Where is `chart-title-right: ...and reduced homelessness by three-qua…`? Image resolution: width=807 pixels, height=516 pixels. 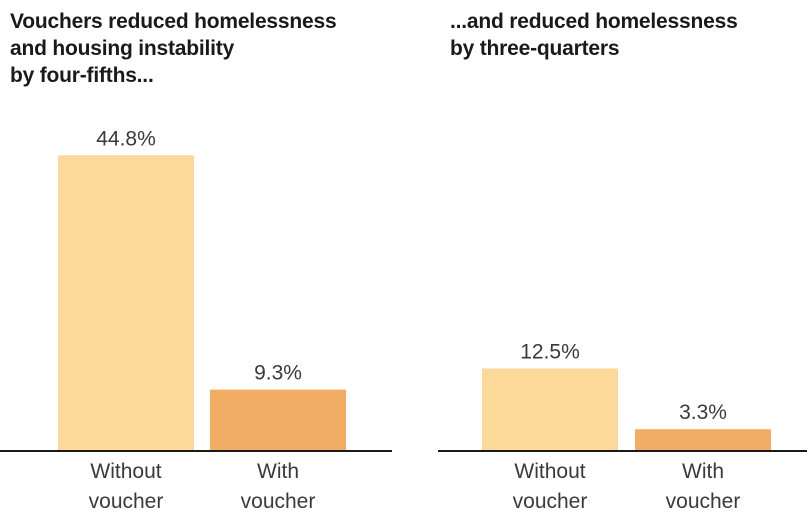
chart-title-right: ...and reduced homelessness by three-qua… is located at coordinates (594, 35).